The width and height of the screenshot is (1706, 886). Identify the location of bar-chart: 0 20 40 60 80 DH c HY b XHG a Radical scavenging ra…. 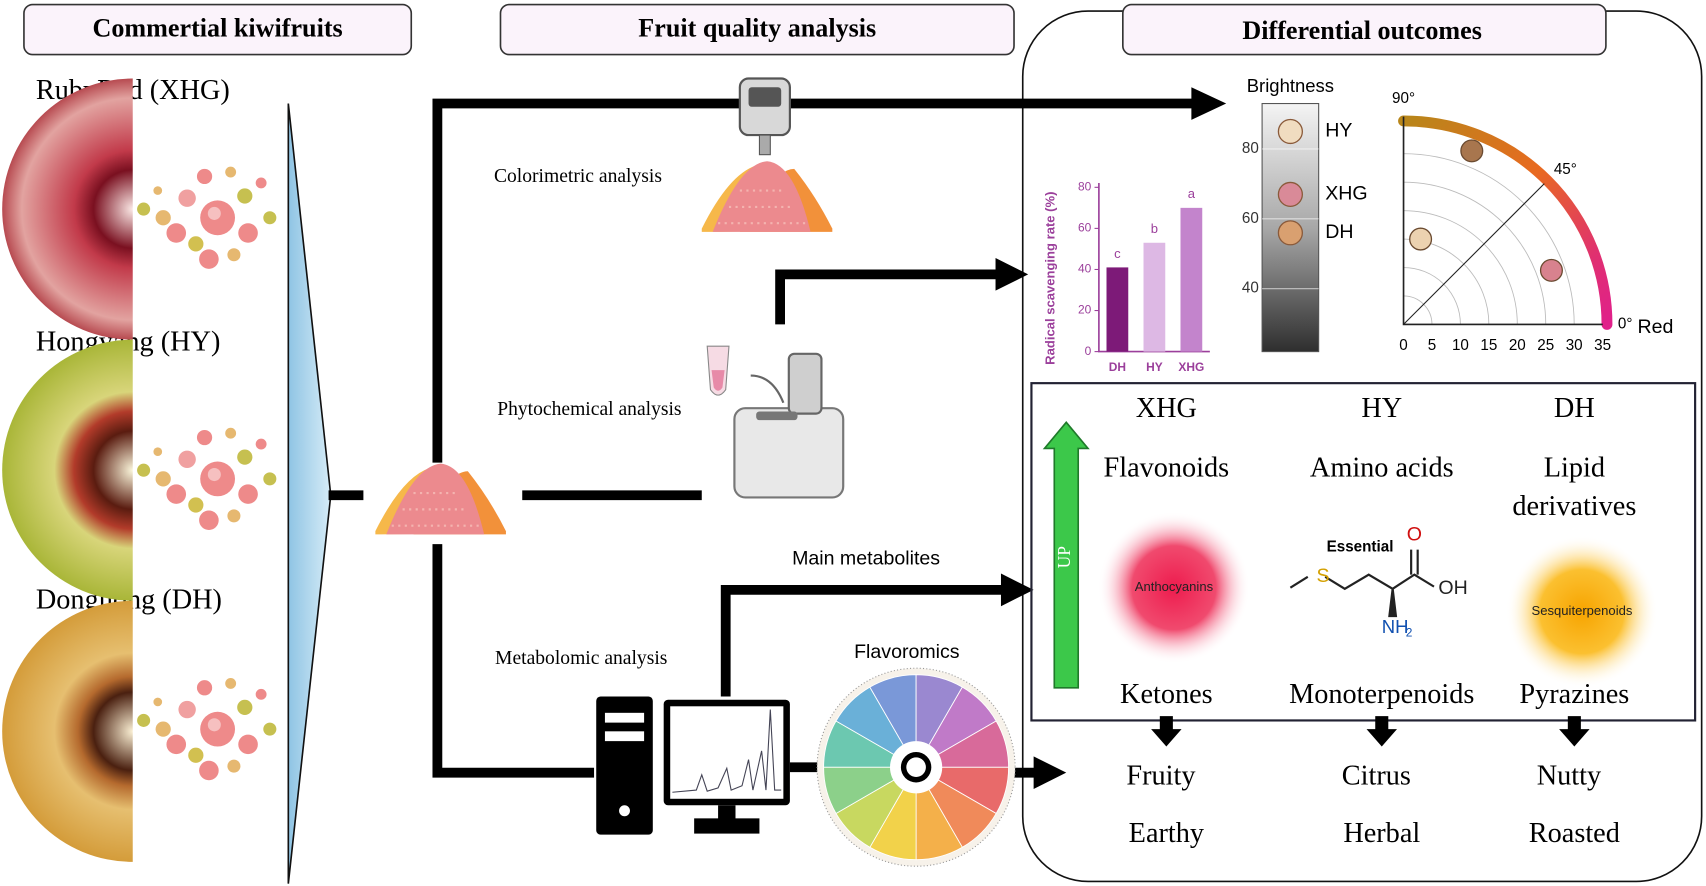
(1126, 276).